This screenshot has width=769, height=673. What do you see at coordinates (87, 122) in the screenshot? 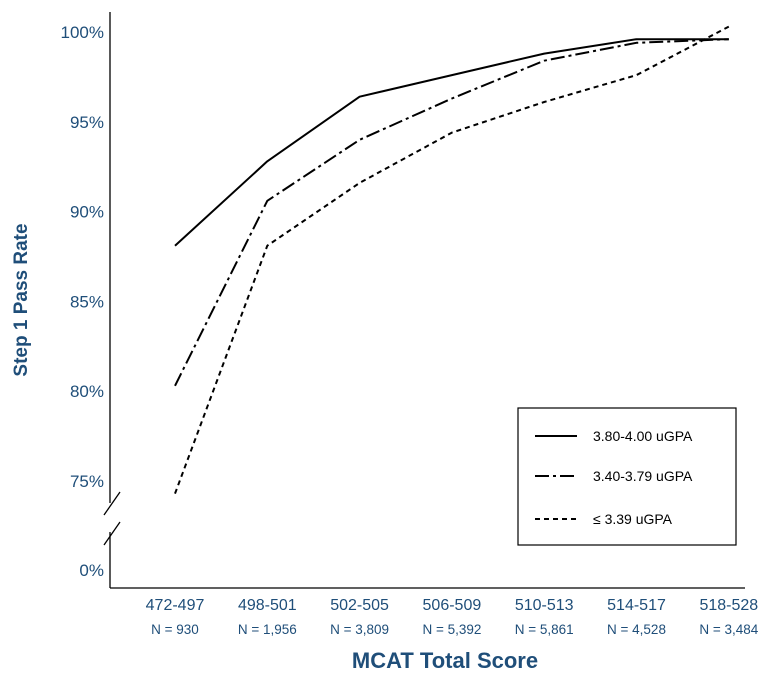
I see `y-tick-label: 95%` at bounding box center [87, 122].